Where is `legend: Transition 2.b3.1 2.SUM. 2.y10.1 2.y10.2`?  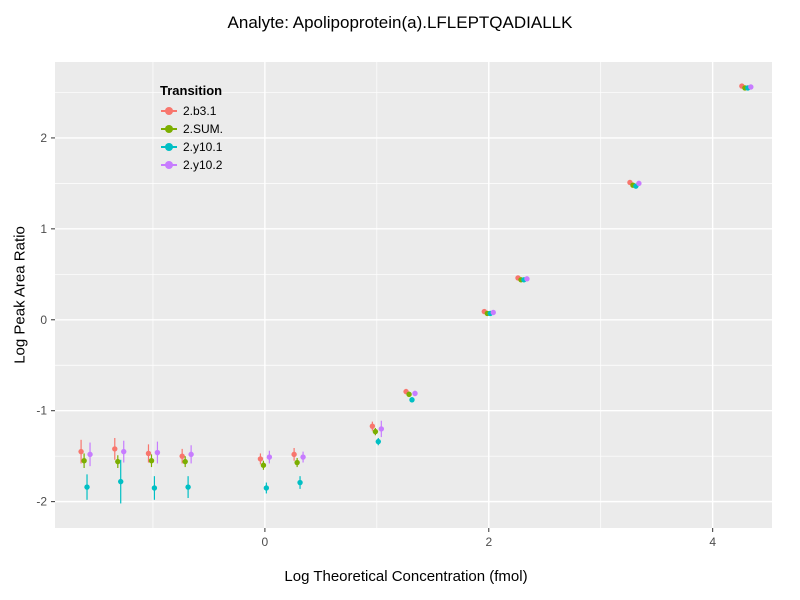
legend: Transition 2.b3.1 2.SUM. 2.y10.1 2.y10.2 is located at coordinates (191, 128).